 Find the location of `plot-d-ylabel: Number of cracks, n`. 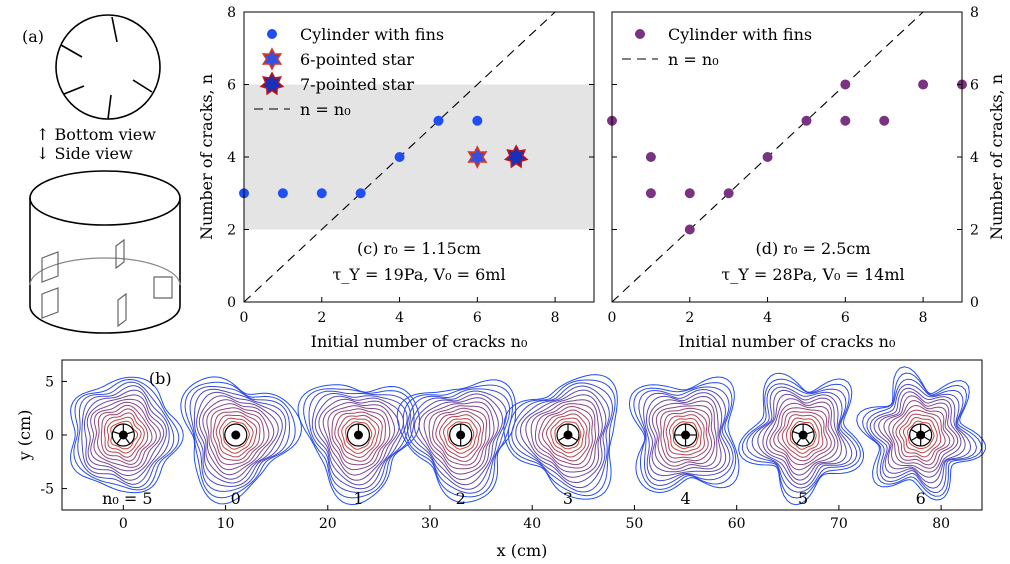

plot-d-ylabel: Number of cracks, n is located at coordinates (996, 157).